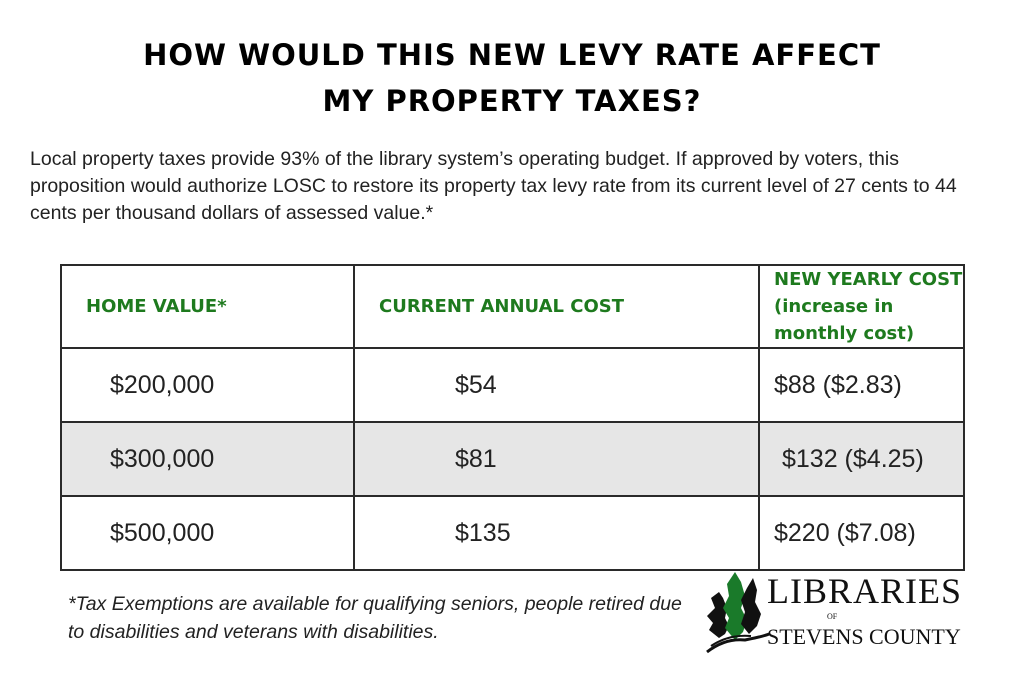 This screenshot has height=683, width=1024. What do you see at coordinates (207, 306) in the screenshot?
I see `header-home-value: HOME VALUE*` at bounding box center [207, 306].